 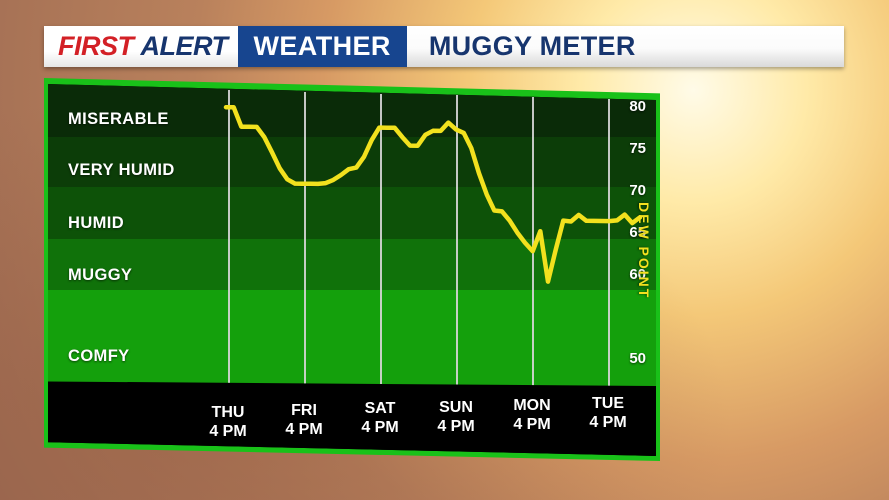 What do you see at coordinates (228, 422) in the screenshot?
I see `day-tick-thu: THU 4 PM` at bounding box center [228, 422].